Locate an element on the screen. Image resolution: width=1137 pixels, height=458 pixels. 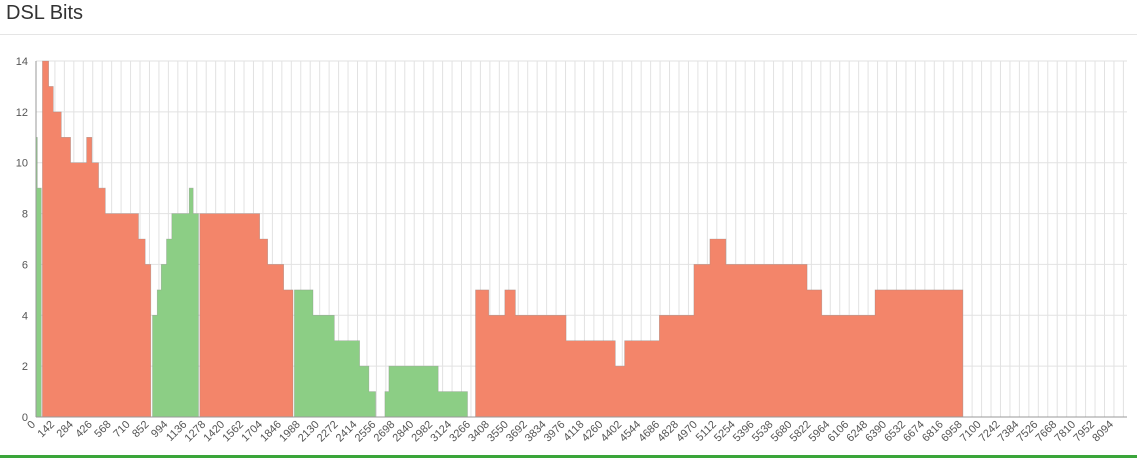
x-tick-label: 5538 is located at coordinates (763, 432).